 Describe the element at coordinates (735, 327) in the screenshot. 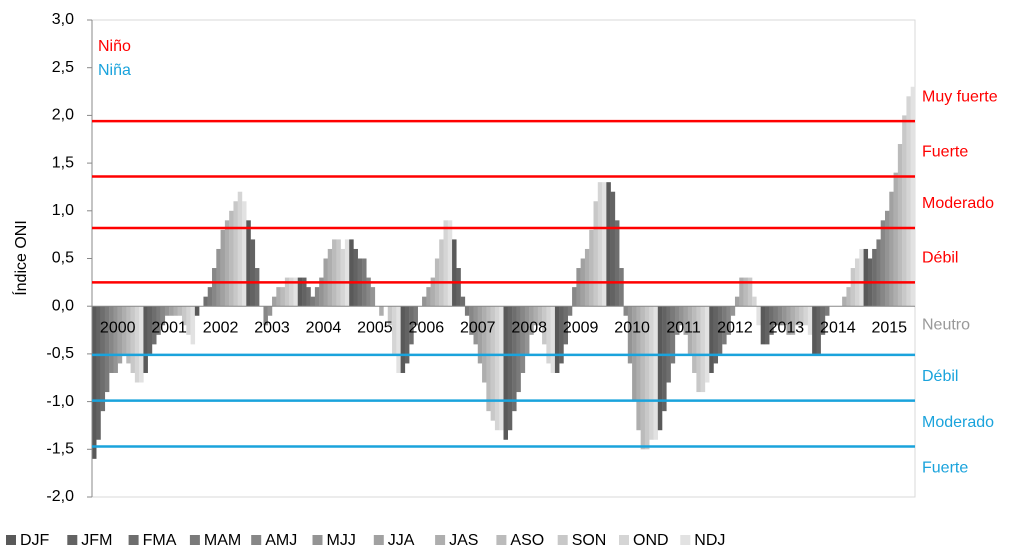

I see `x-tick-label: 2012` at that location.